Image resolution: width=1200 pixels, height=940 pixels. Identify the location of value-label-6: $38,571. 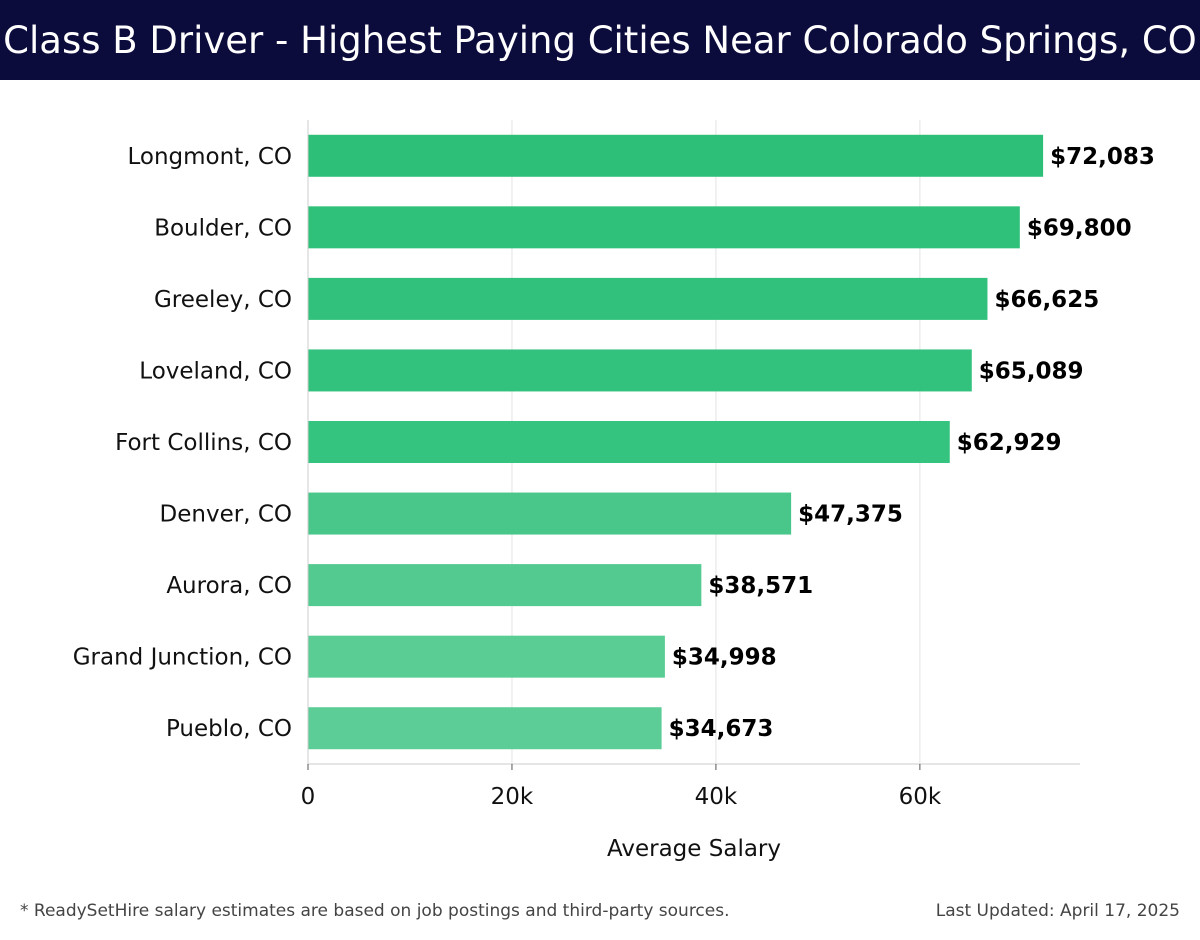
(760, 586).